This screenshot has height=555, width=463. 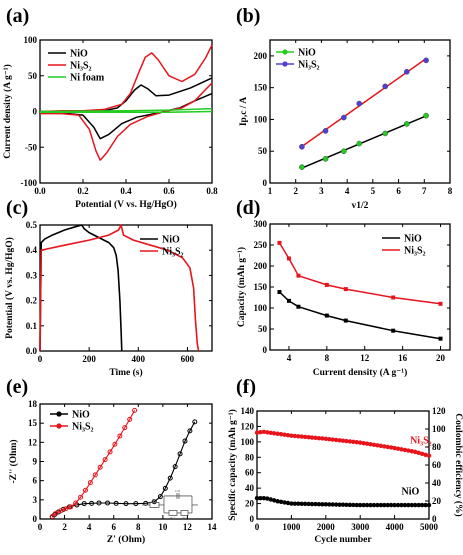 What do you see at coordinates (360, 287) in the screenshot?
I see `plot-frame` at bounding box center [360, 287].